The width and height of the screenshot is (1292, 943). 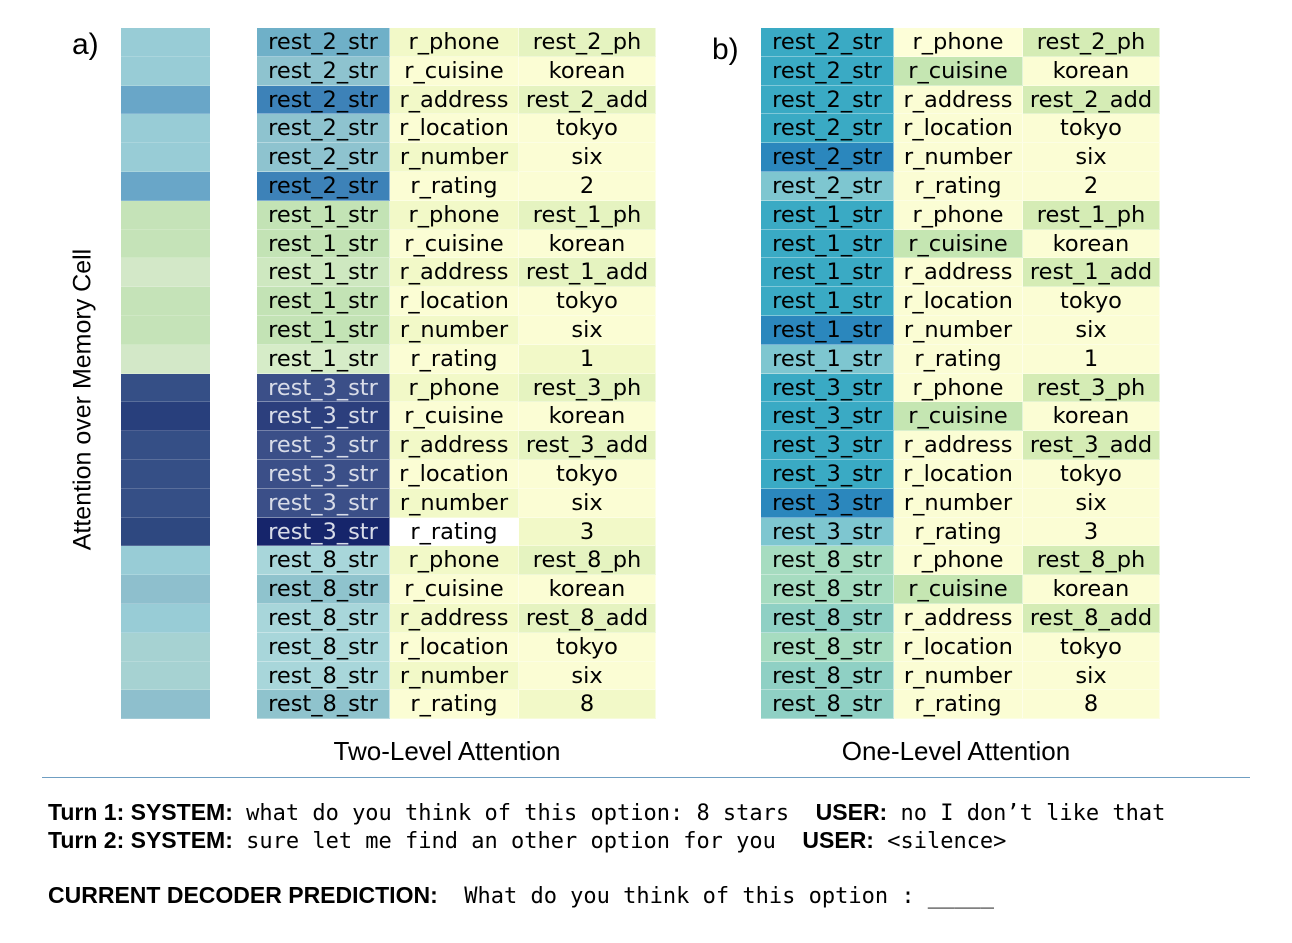 I want to click on memory-row: rest_8_str r_cuisine korean, so click(x=960, y=589).